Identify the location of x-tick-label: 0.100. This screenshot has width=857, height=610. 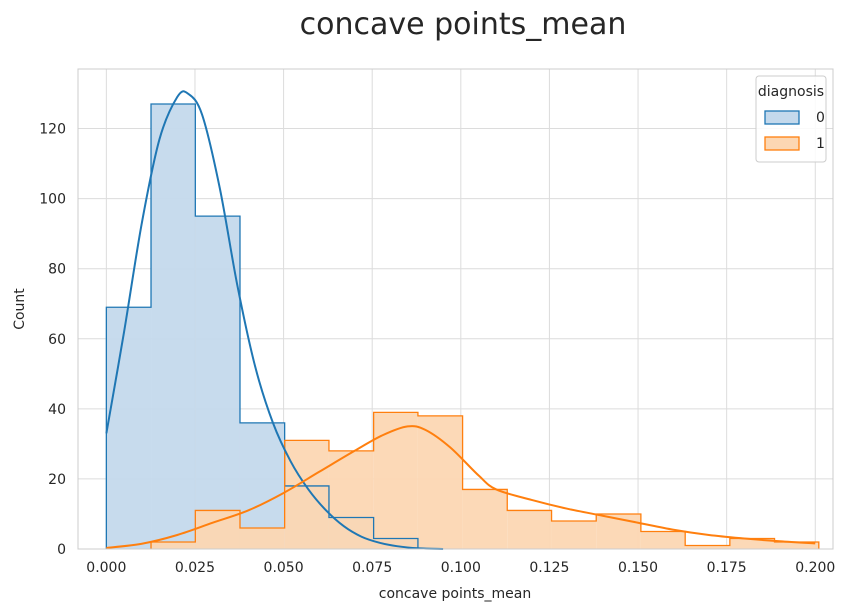
(461, 568).